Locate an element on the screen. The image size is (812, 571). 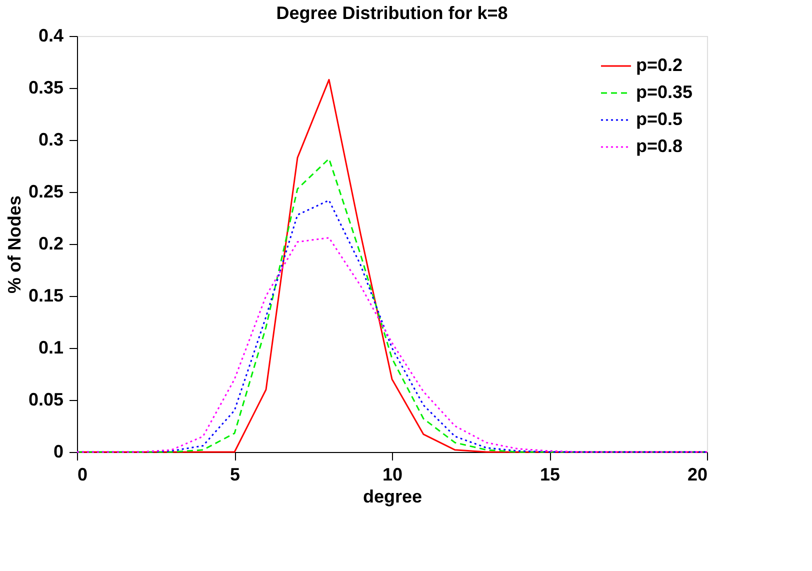
x-tick-label: 20 is located at coordinates (697, 474).